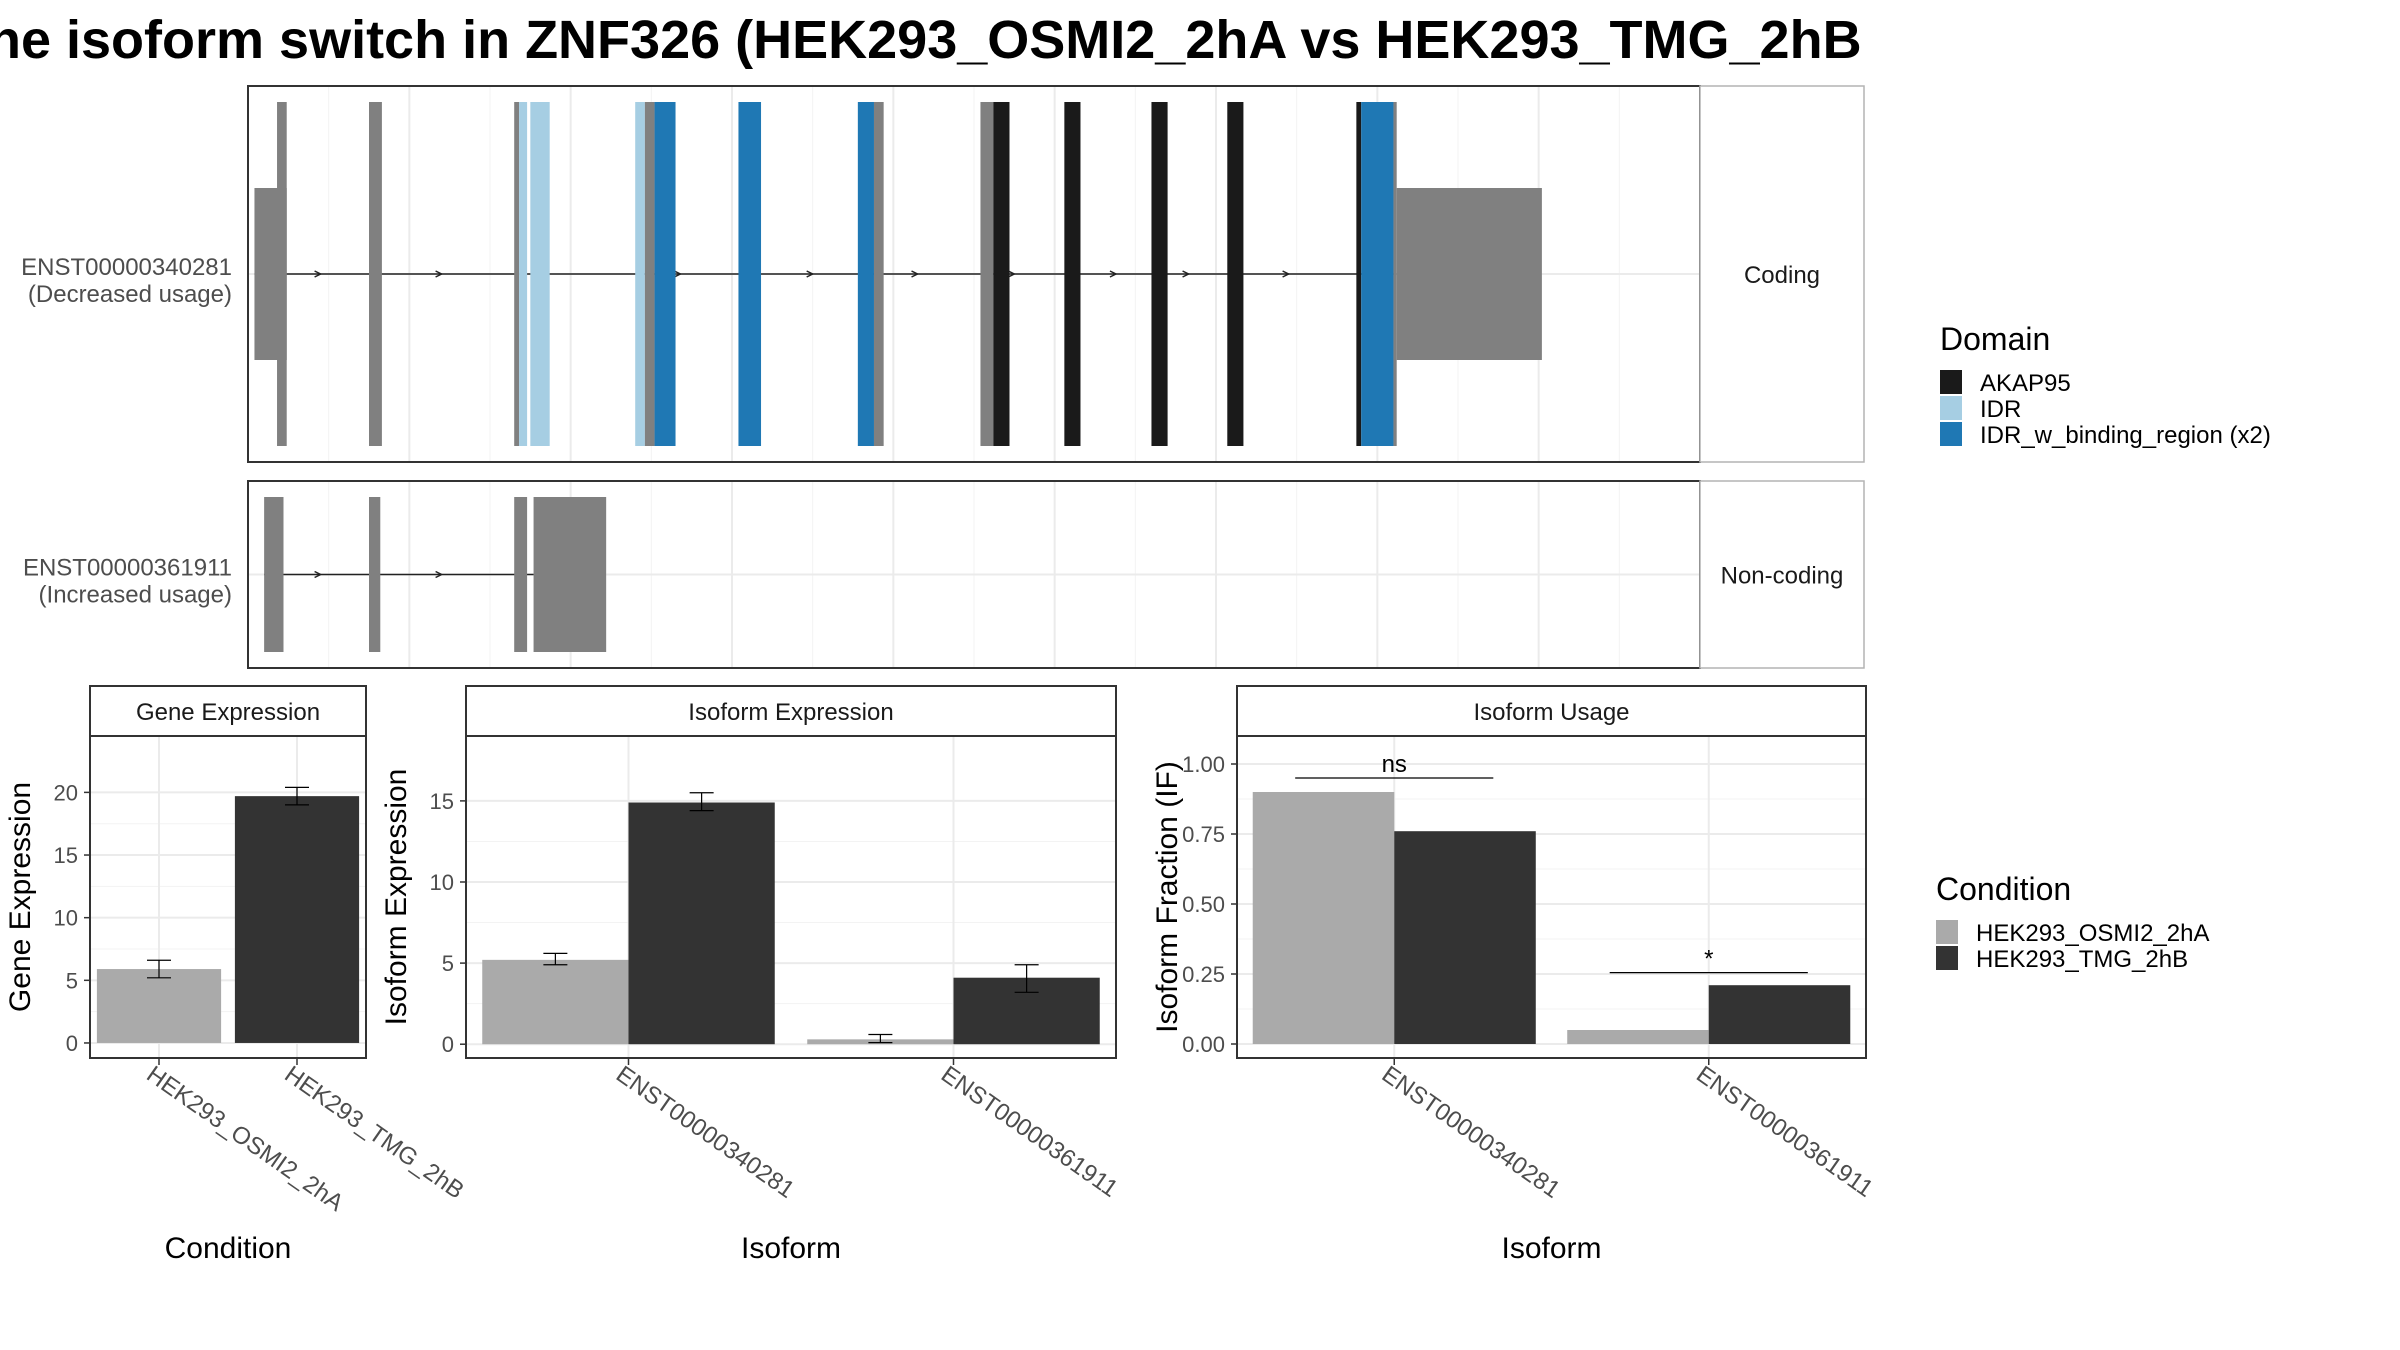 This screenshot has width=2400, height=1350. I want to click on y-axis-title: Isoform Fraction (IF), so click(1167, 897).